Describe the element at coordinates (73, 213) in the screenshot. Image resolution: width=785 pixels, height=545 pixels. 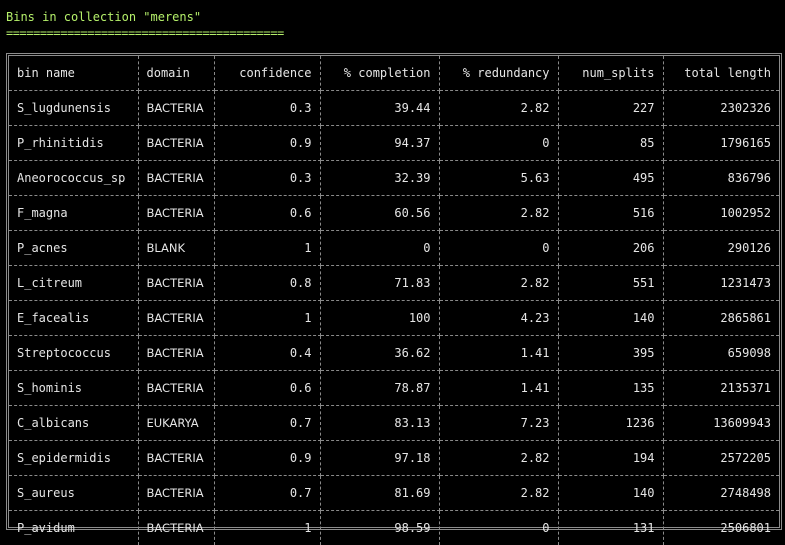
I see `bin-name-cell: F_magna` at that location.